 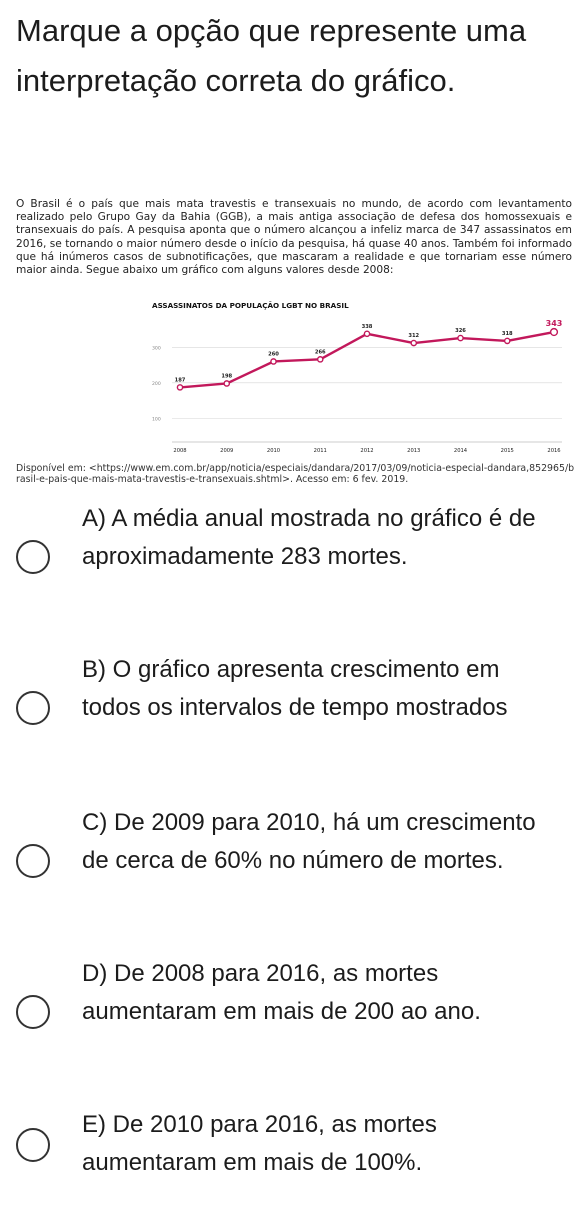 I want to click on data-label: 343, so click(x=554, y=323).